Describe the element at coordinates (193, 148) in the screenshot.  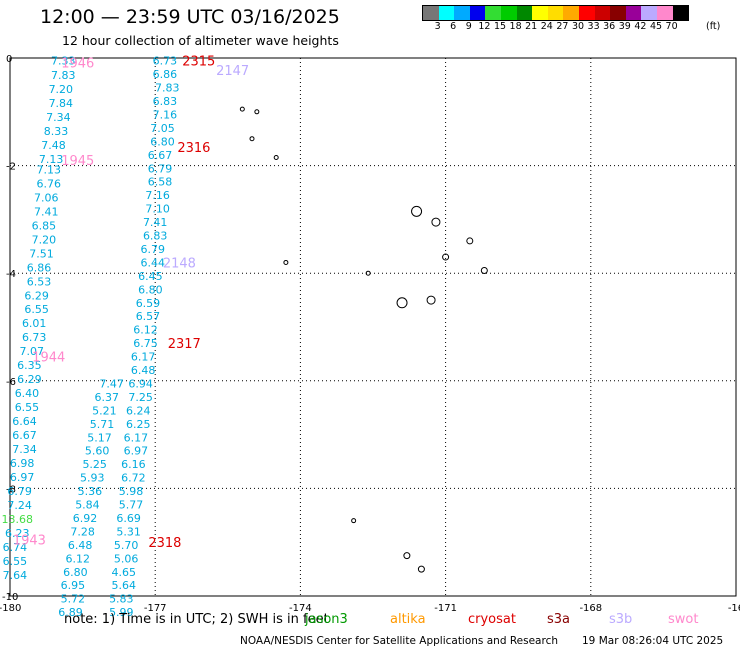
I see `pass-time-label: 2316` at that location.